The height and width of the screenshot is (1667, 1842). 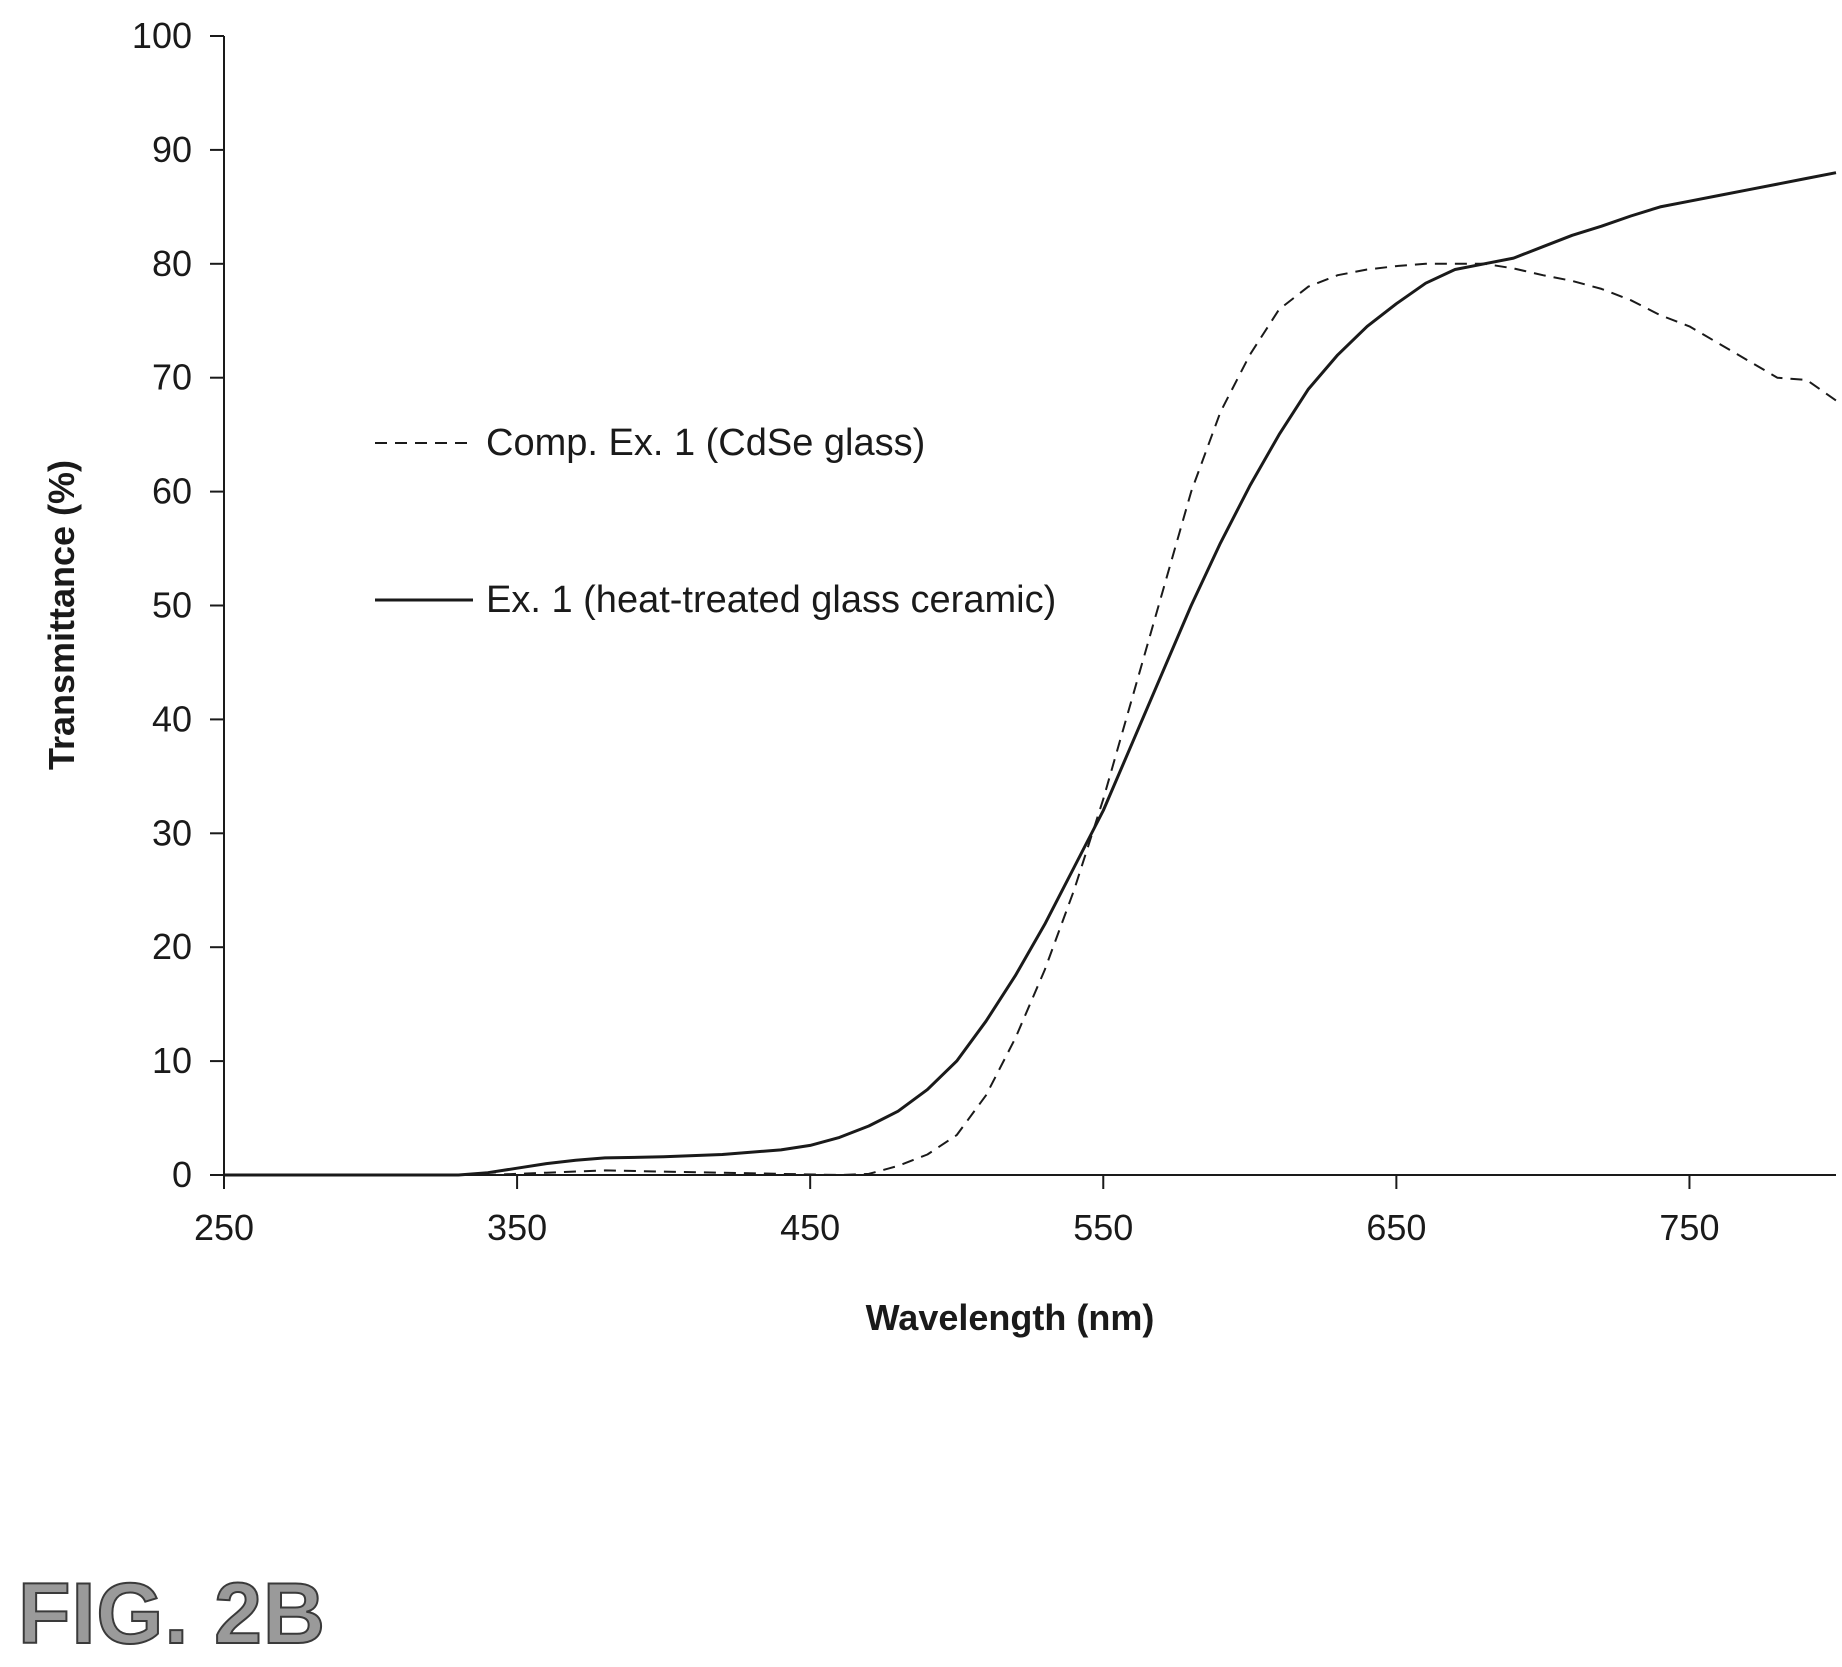 What do you see at coordinates (810, 1227) in the screenshot?
I see `x-tick-label: 450` at bounding box center [810, 1227].